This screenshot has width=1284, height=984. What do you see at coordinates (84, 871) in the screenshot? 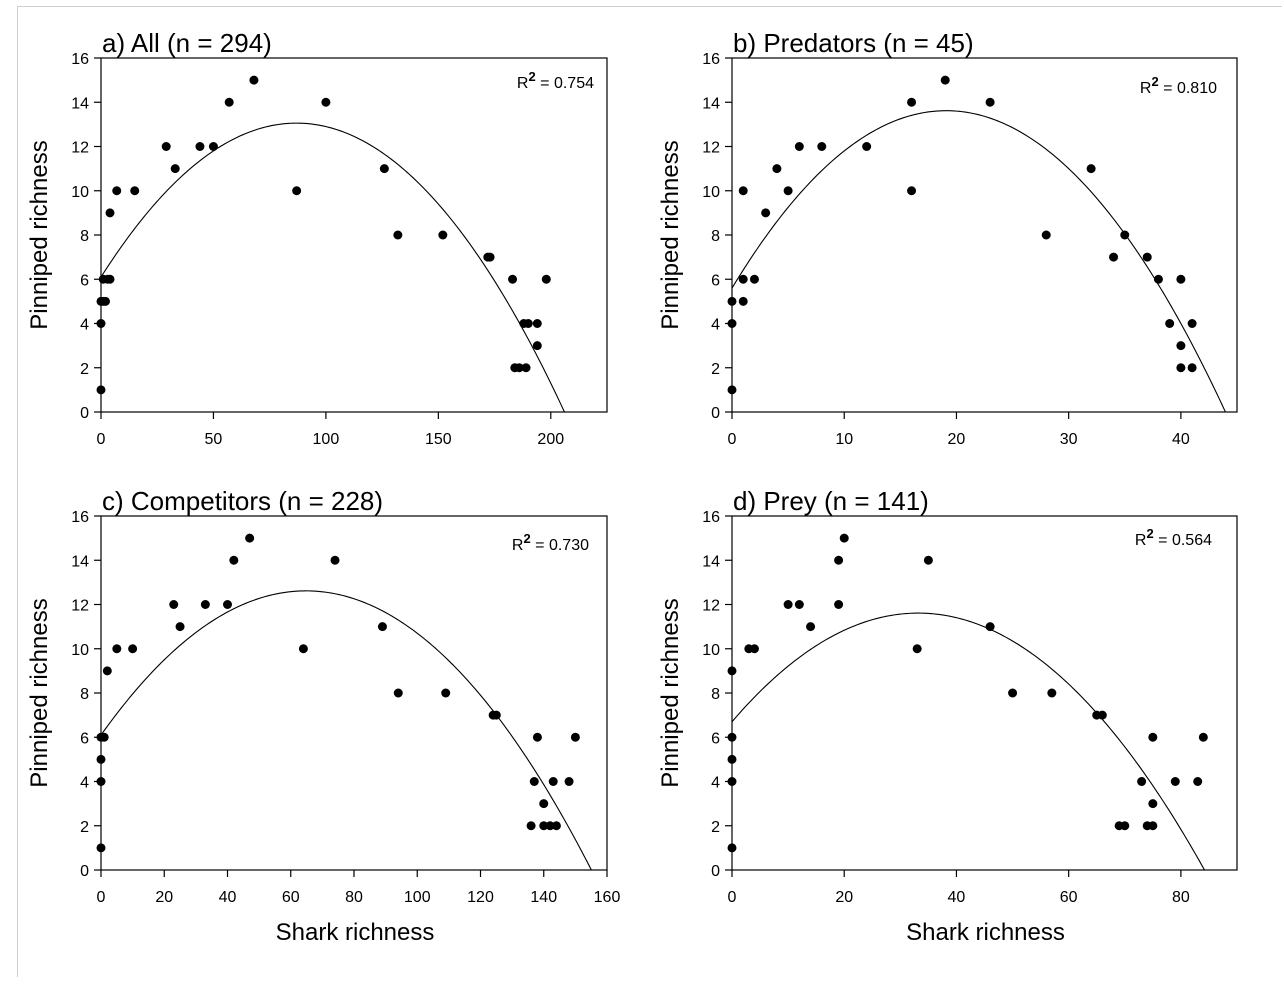
I see `panel-c-y-tick-label: 0` at bounding box center [84, 871].